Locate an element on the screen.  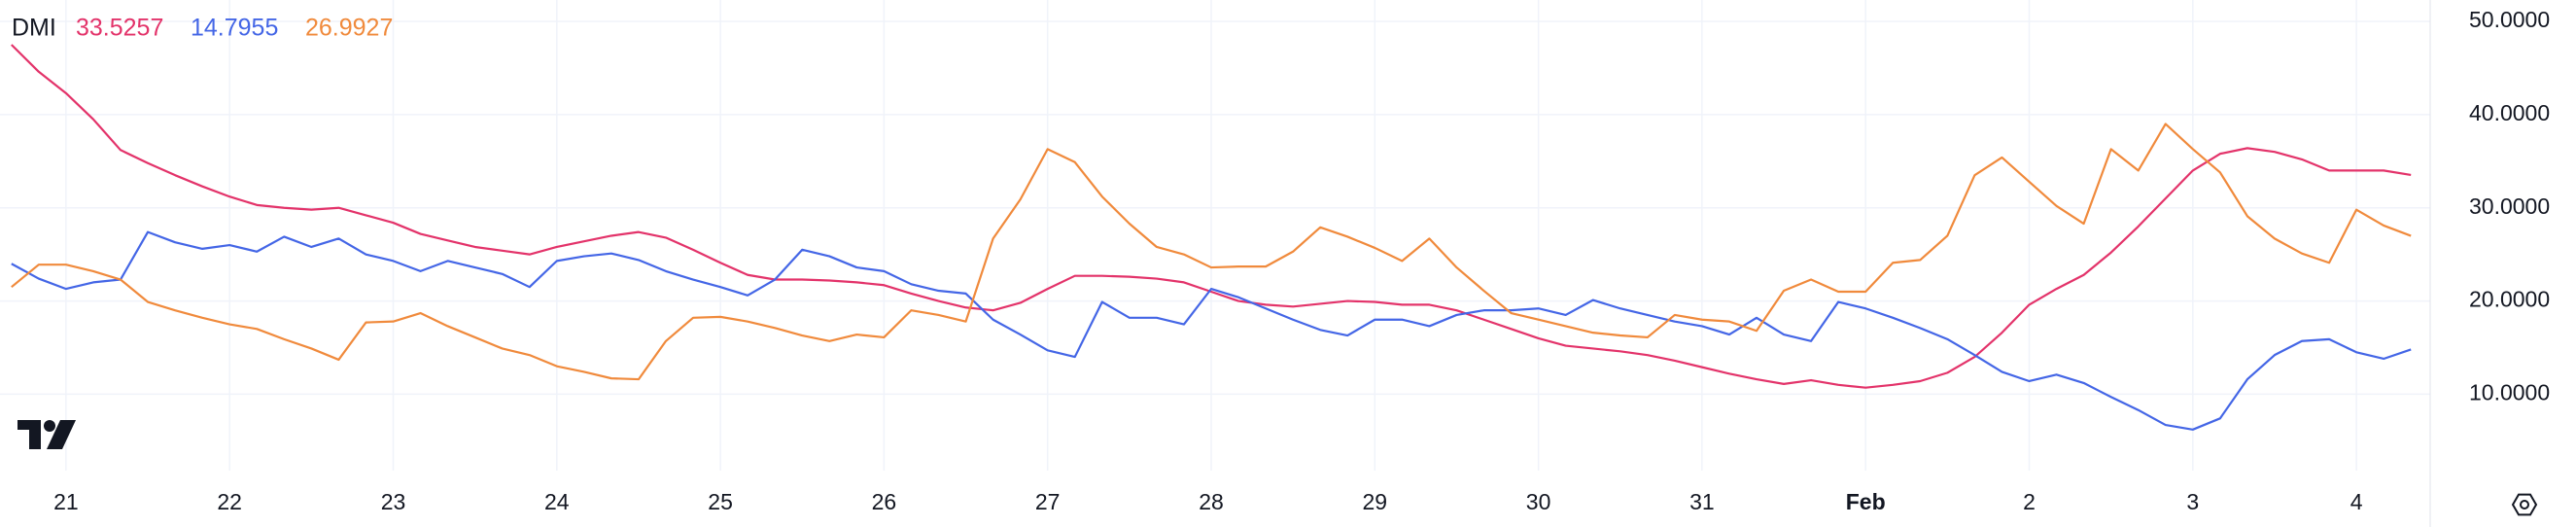
x-tick-label: 27 is located at coordinates (1048, 502).